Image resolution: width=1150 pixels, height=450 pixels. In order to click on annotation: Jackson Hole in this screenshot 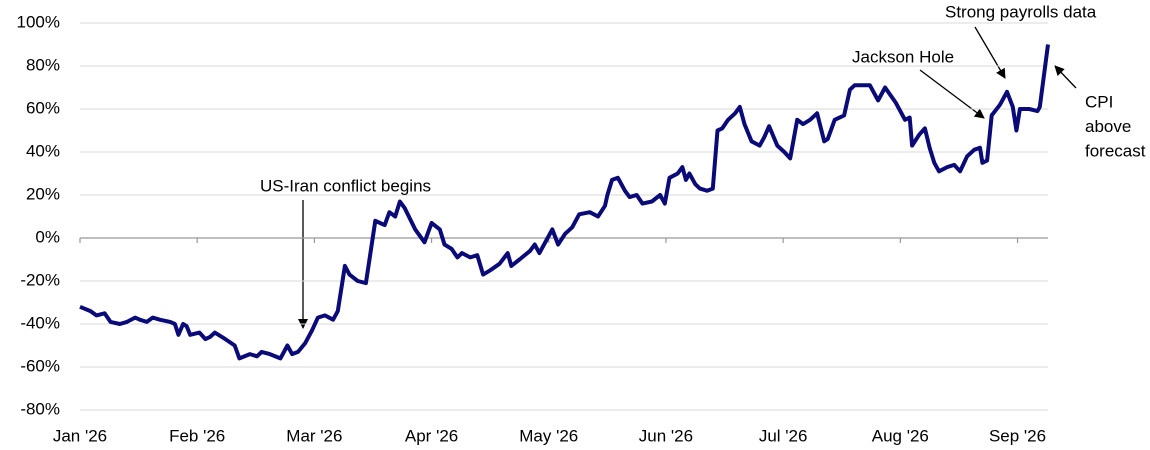, I will do `click(903, 56)`.